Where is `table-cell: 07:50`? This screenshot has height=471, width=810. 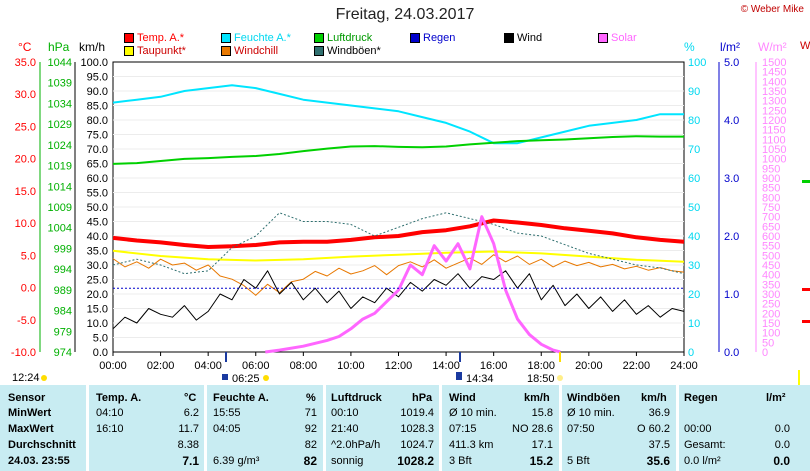
table-cell: 07:50 is located at coordinates (581, 429).